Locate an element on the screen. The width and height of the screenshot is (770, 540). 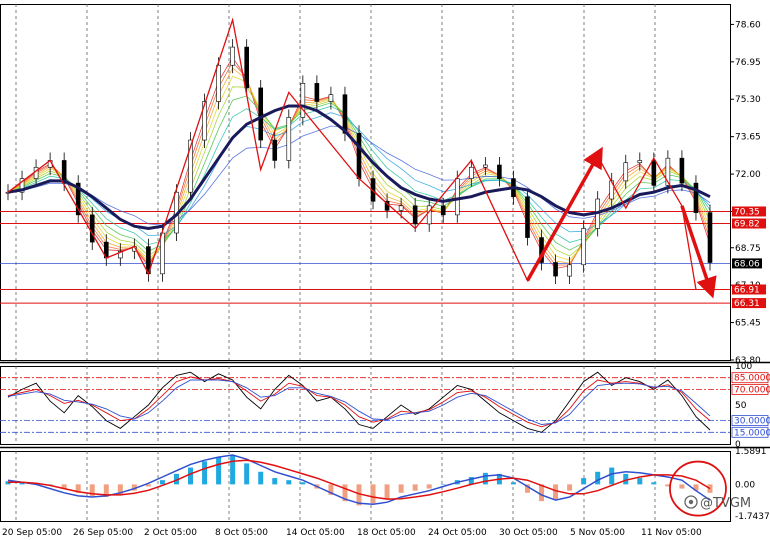
x-tick-label: 20 Sep 05:00 is located at coordinates (32, 533).